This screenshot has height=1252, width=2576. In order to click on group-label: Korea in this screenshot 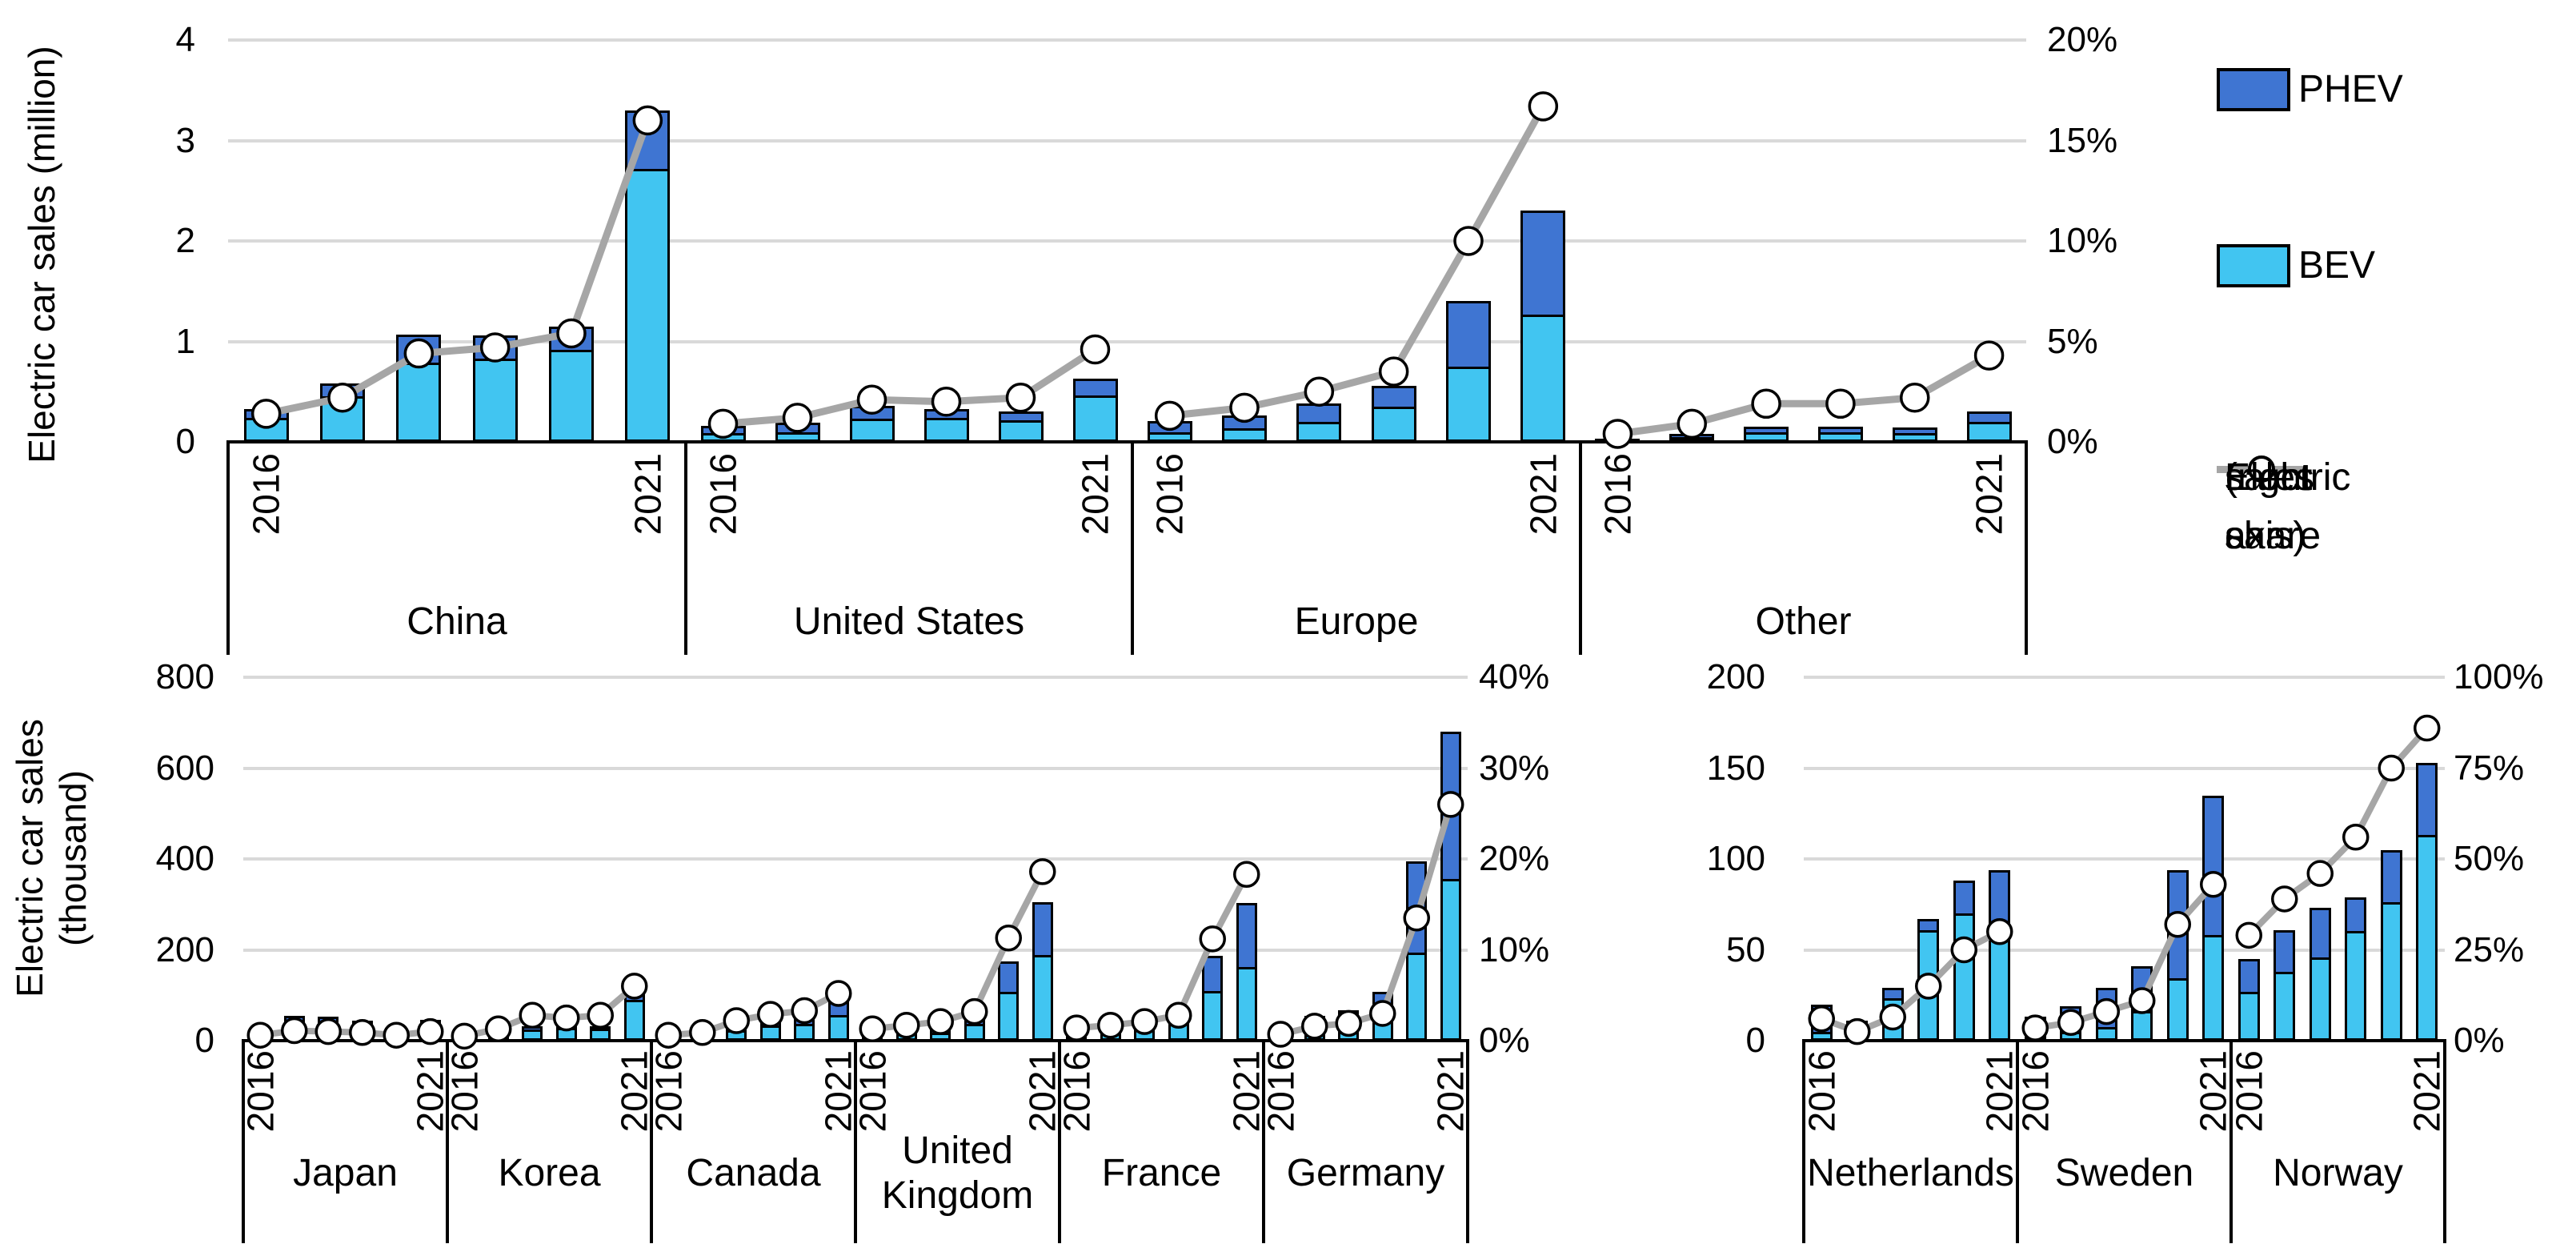, I will do `click(549, 1173)`.